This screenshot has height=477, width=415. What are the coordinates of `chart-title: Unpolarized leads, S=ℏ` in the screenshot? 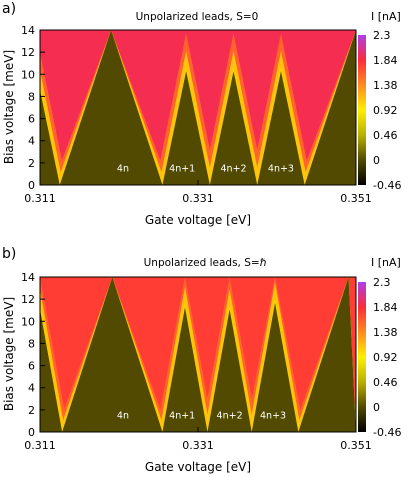 It's located at (205, 263).